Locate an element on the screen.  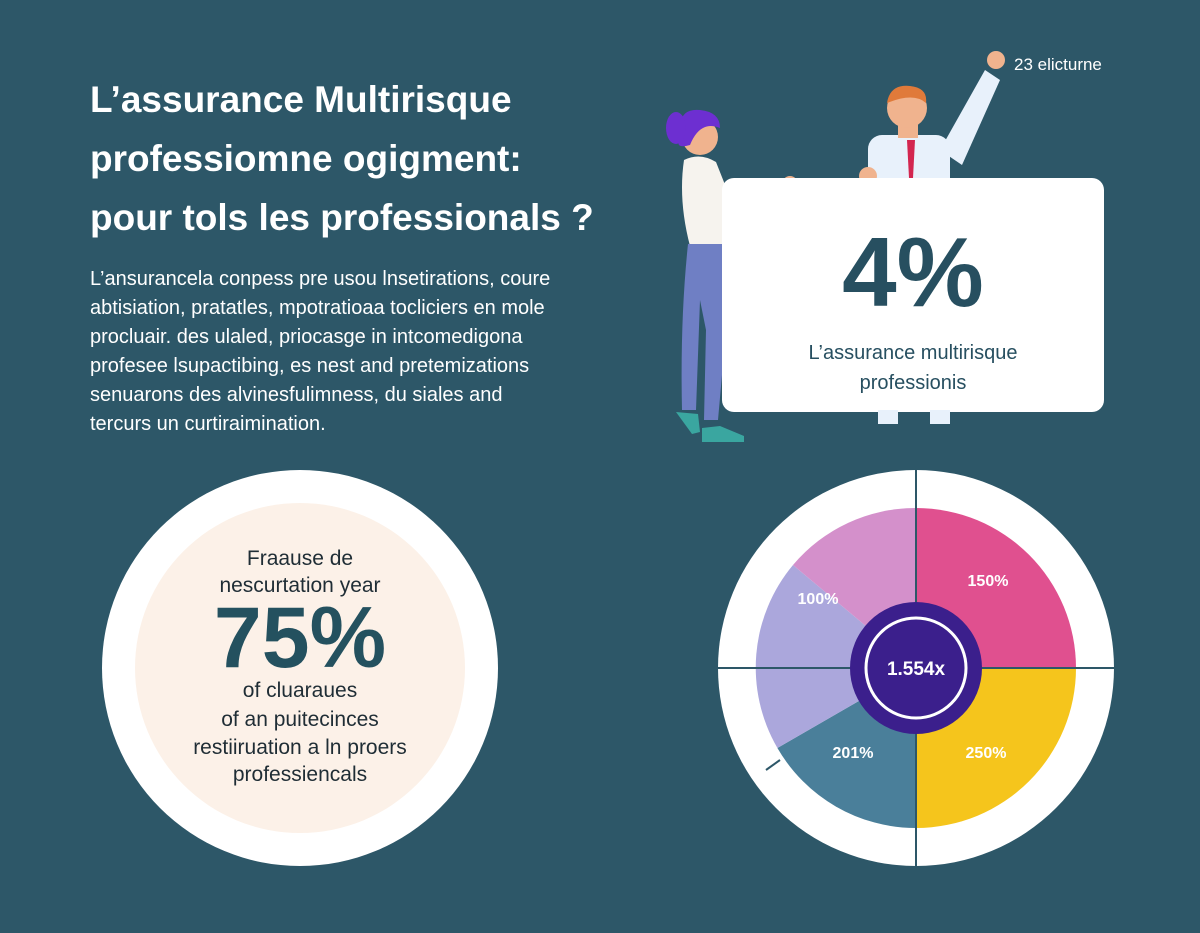
wheel-center: 1.554x is located at coordinates (916, 669).